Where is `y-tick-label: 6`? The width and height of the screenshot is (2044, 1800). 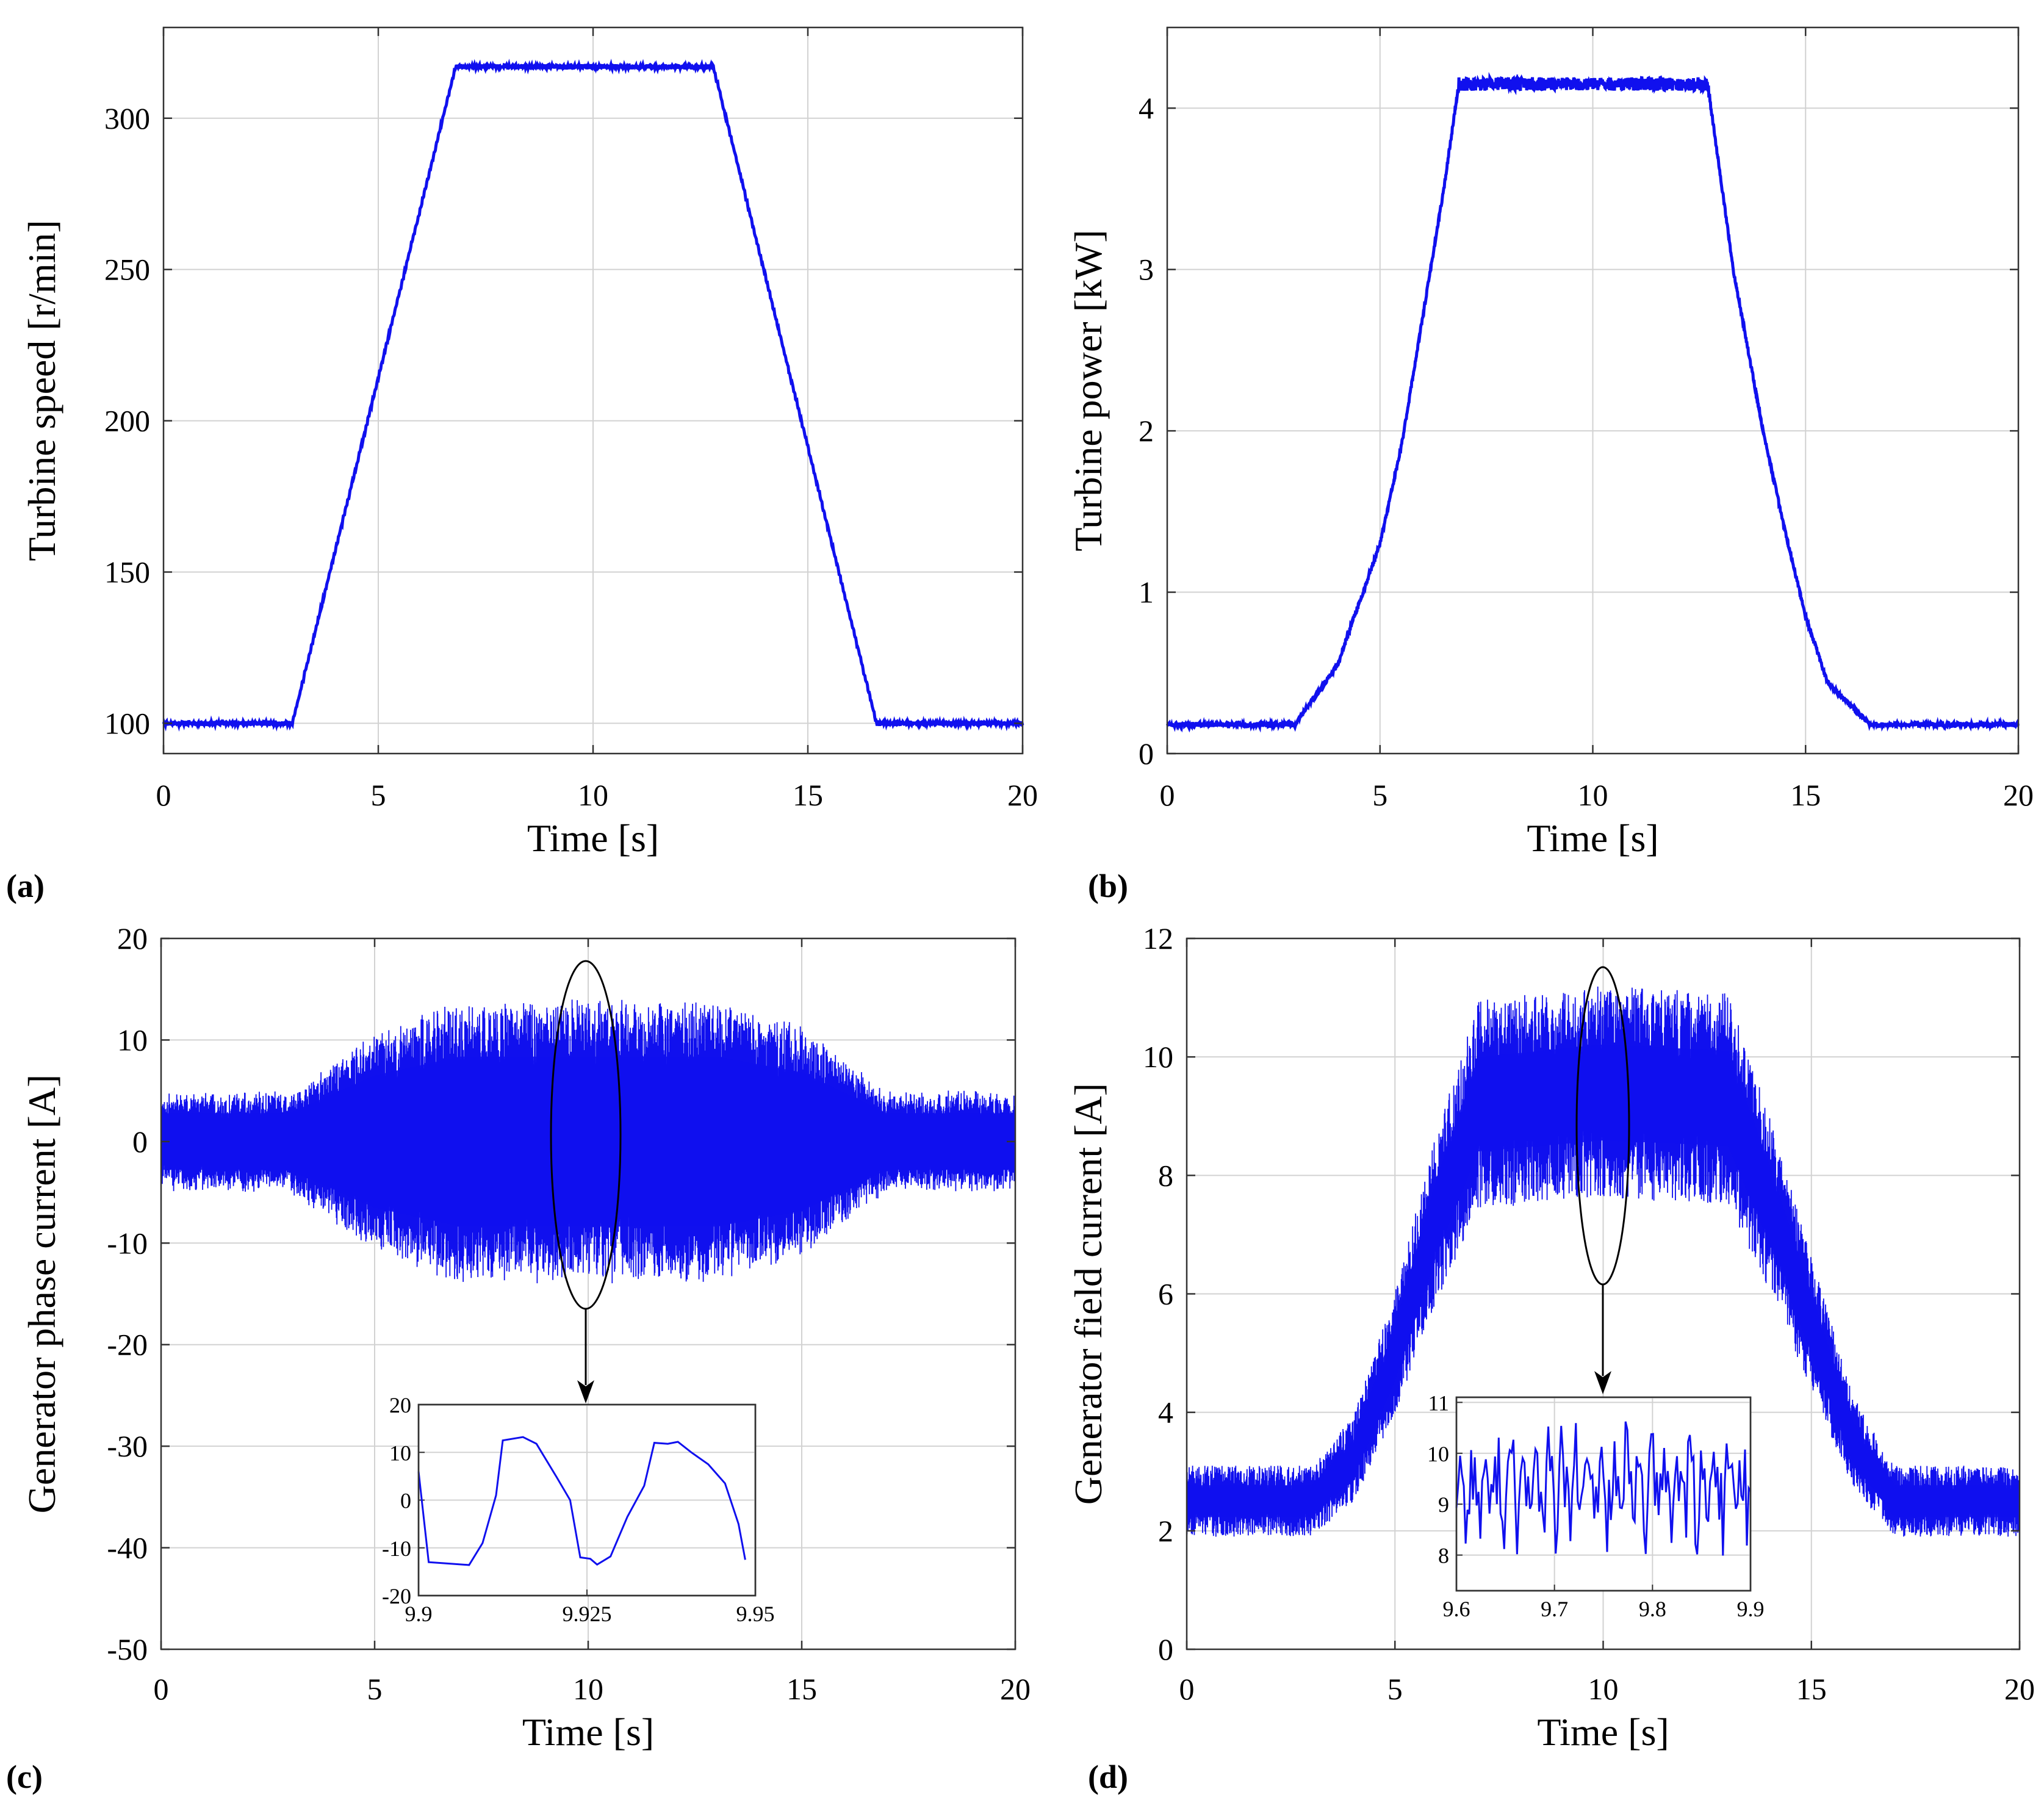
y-tick-label: 6 is located at coordinates (1165, 1294).